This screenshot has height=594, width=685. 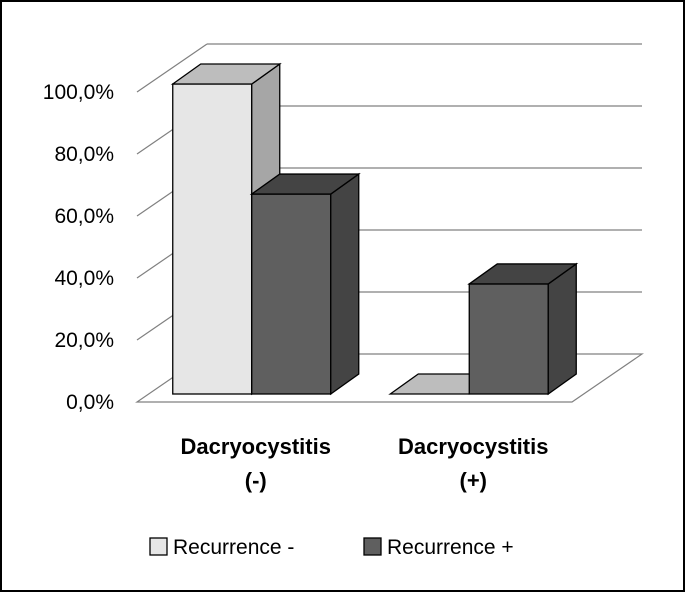 I want to click on y-tick-label: 60,0%, so click(x=84, y=216).